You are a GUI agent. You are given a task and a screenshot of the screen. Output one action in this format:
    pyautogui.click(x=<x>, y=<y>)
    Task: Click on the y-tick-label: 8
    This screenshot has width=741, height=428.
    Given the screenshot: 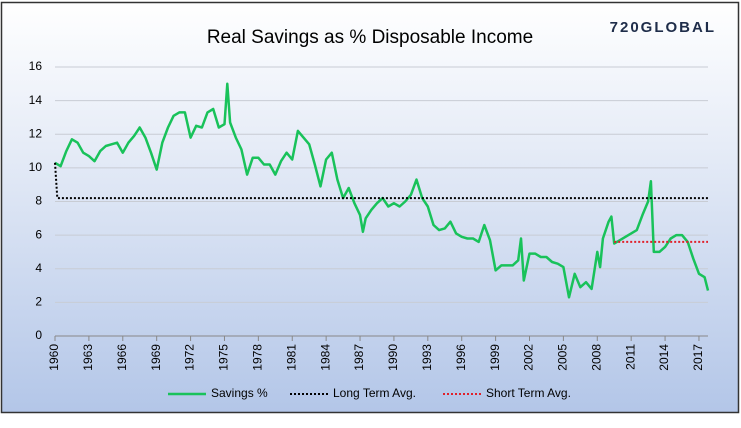 What is the action you would take?
    pyautogui.click(x=38, y=201)
    